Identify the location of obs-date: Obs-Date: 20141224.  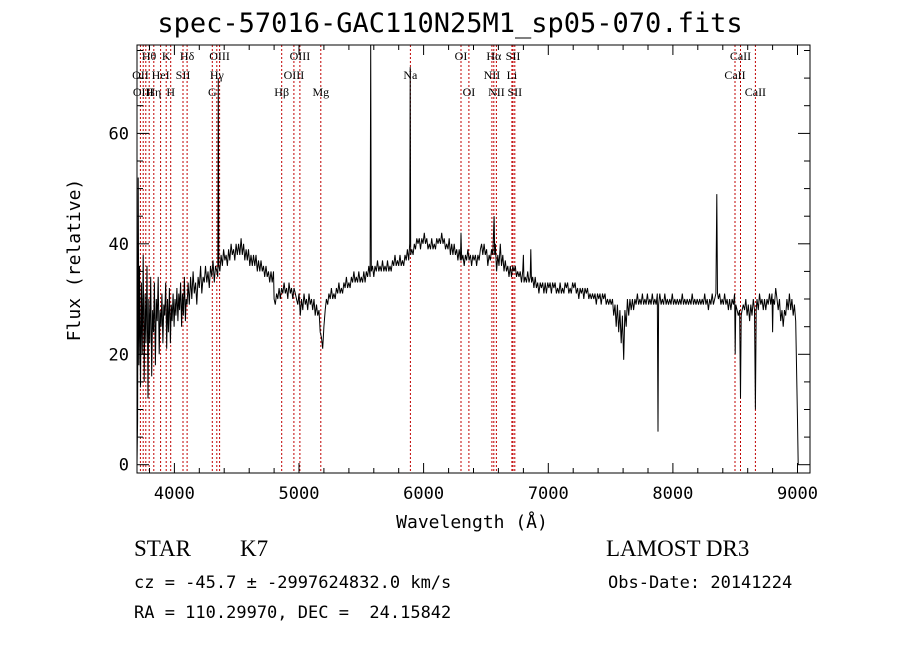
(700, 583).